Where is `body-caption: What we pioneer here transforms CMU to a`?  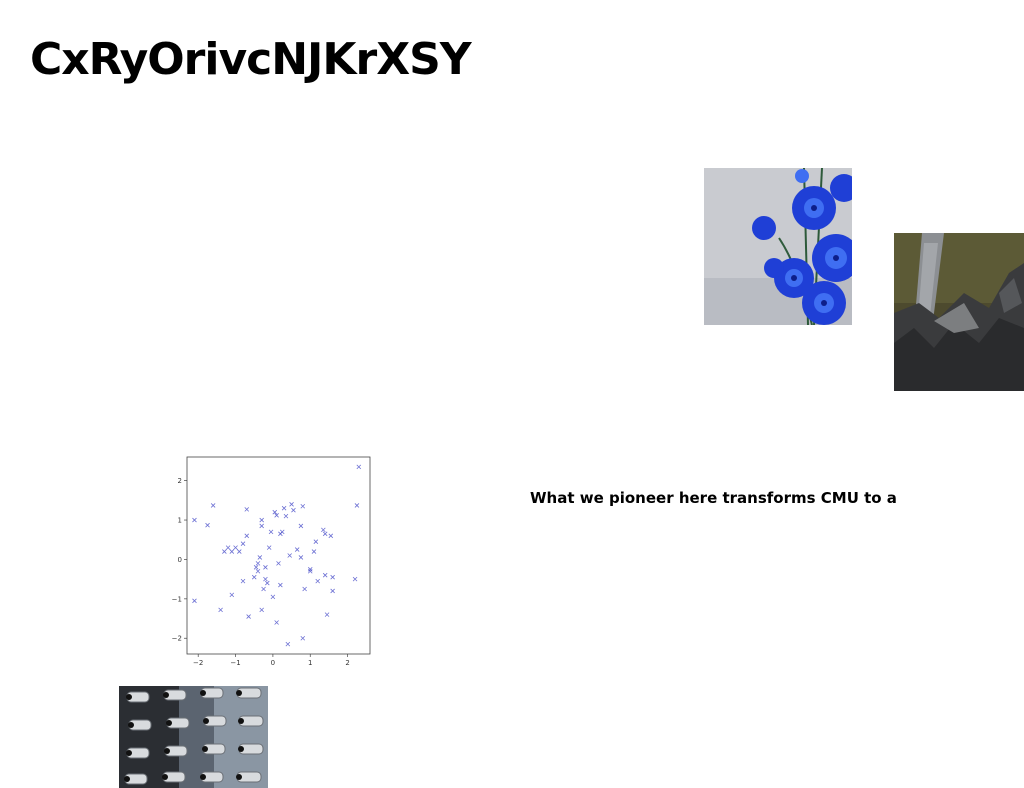
body-caption: What we pioneer here transforms CMU to a is located at coordinates (713, 498).